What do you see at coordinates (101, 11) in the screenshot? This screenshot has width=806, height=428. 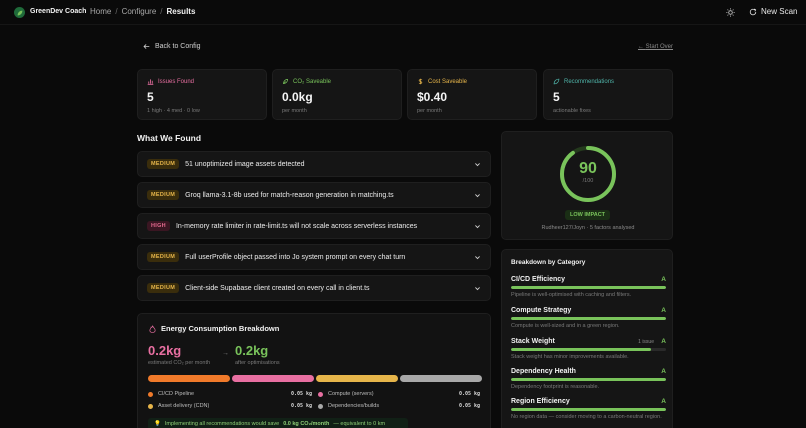 I see `breadcrumb-home: Home` at bounding box center [101, 11].